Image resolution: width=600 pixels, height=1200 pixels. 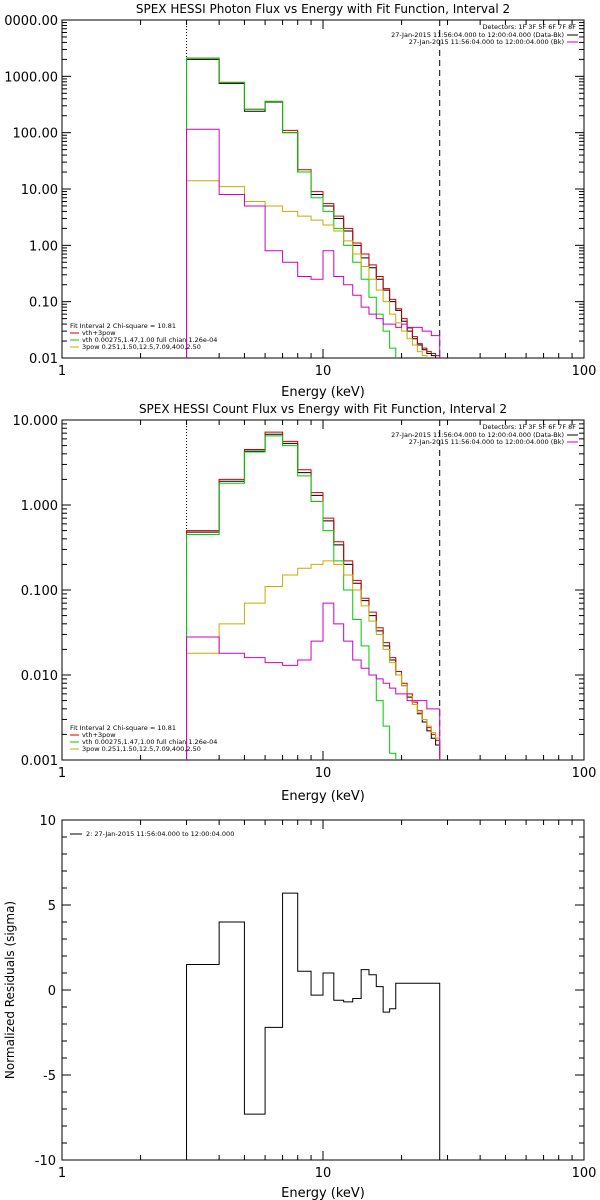 I want to click on y-tick-label: 0.010, so click(x=39, y=676).